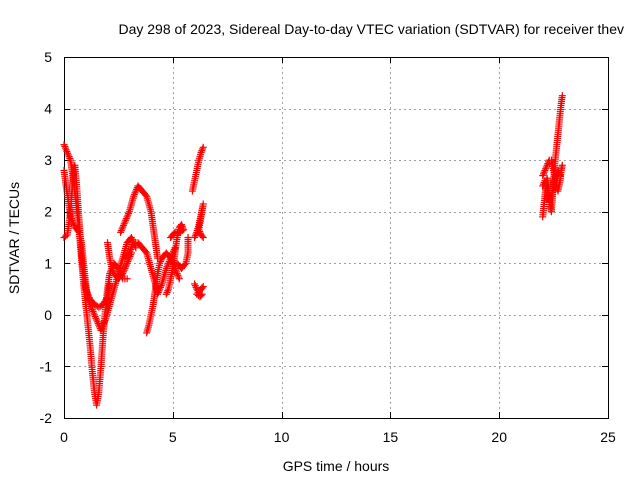 Image resolution: width=640 pixels, height=480 pixels. I want to click on y-tick-label: -1, so click(46, 366).